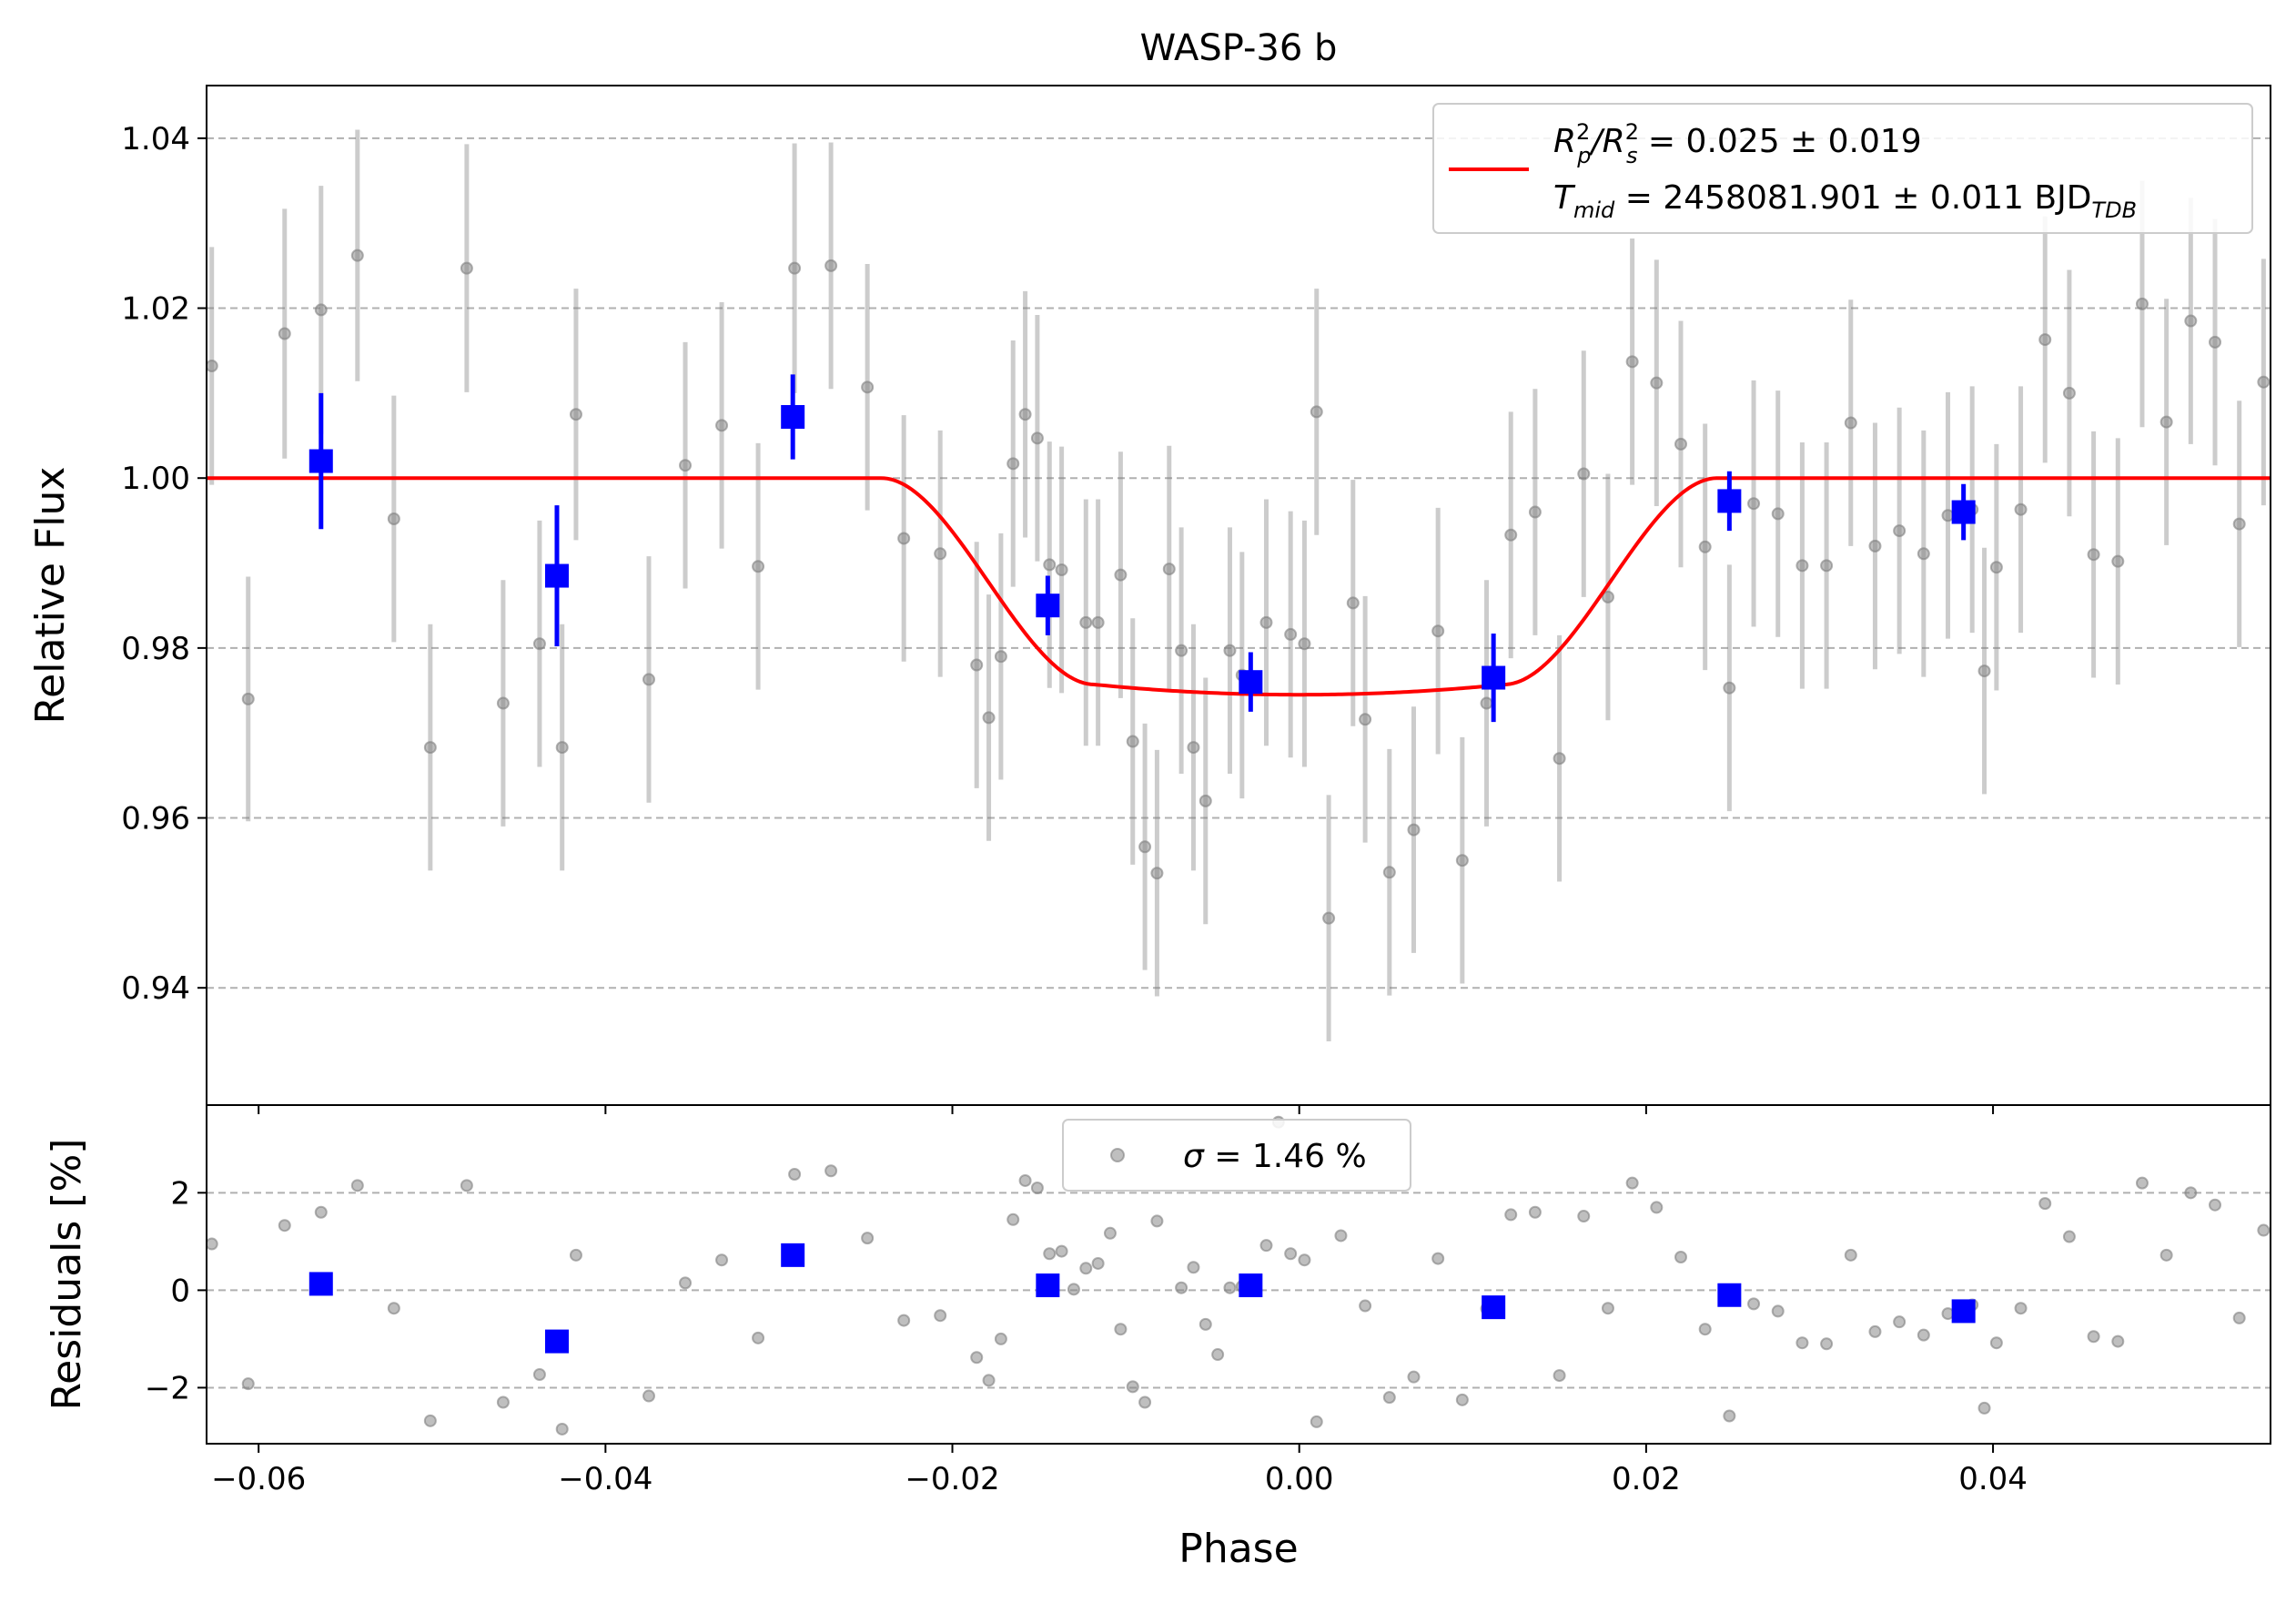 The width and height of the screenshot is (2296, 1603). I want to click on top-y-tick-label: 1.02, so click(156, 309).